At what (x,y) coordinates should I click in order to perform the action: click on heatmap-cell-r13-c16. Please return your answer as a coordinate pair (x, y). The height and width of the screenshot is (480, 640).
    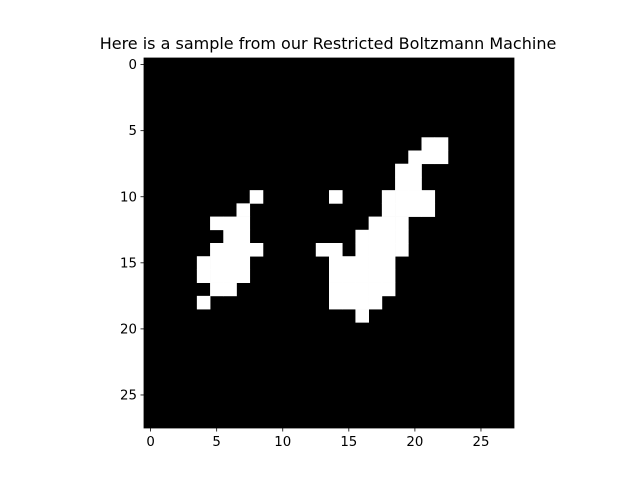
    Looking at the image, I should click on (362, 236).